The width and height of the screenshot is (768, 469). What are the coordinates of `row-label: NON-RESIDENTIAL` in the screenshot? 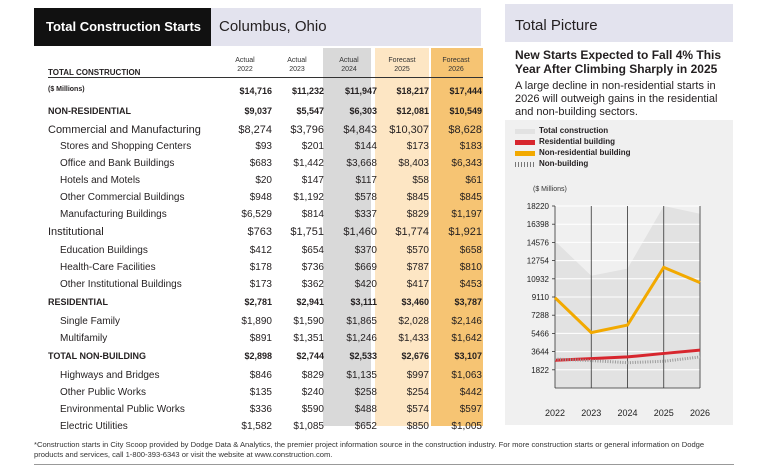 It's located at (89, 111).